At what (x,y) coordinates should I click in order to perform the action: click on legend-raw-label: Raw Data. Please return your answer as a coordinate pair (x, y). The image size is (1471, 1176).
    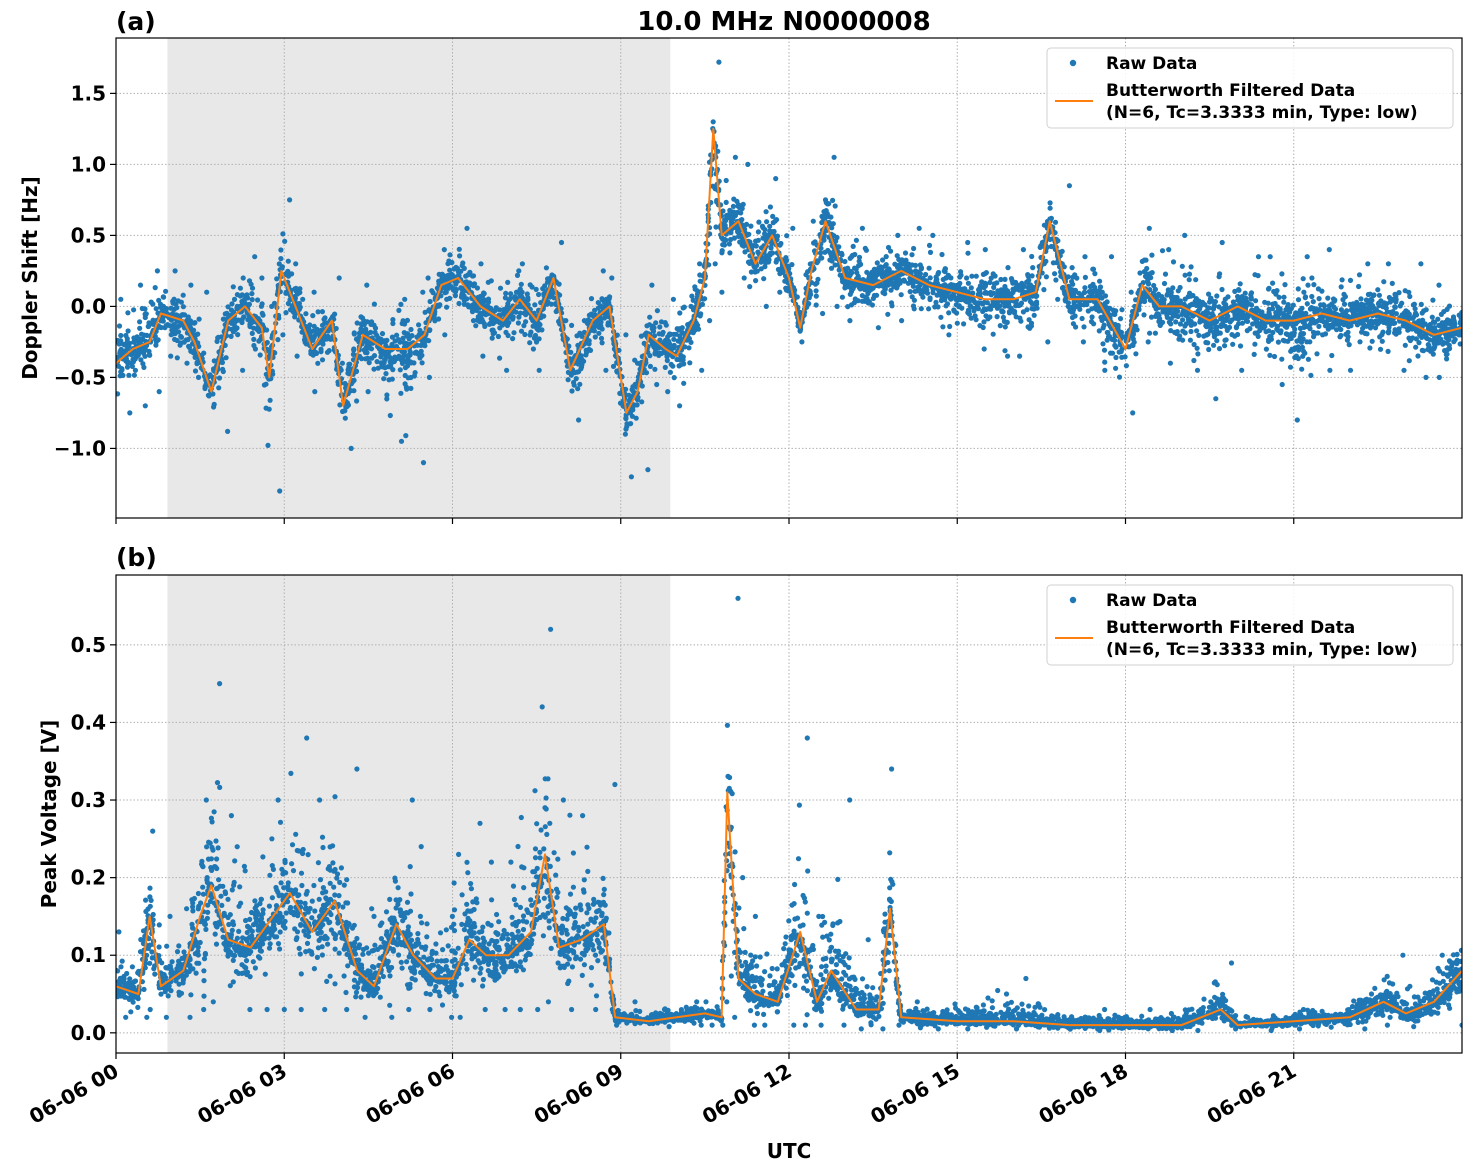
    Looking at the image, I should click on (1151, 64).